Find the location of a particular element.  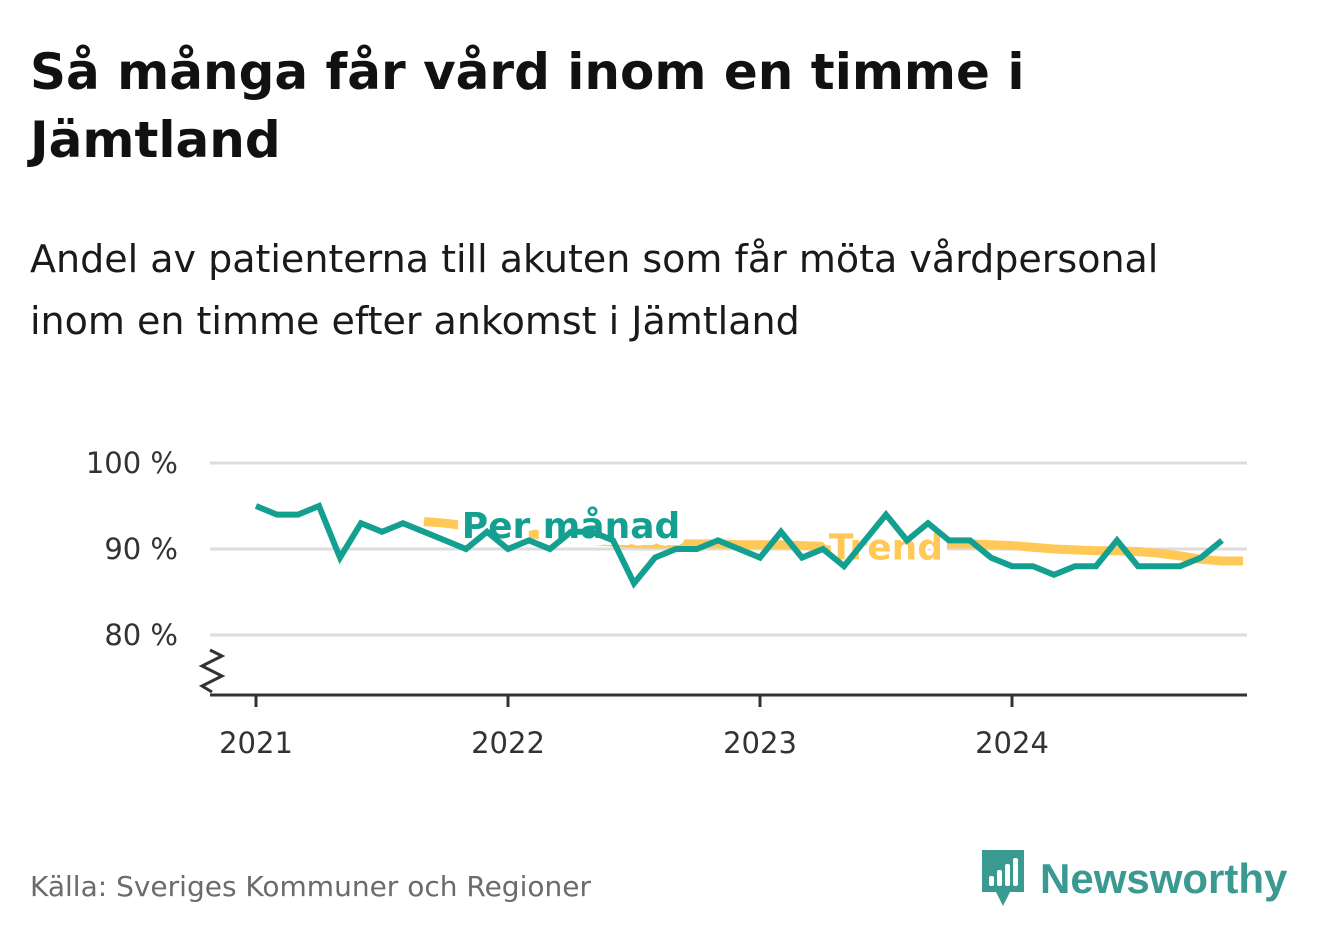

y-tick-label: 100 % is located at coordinates (132, 463).